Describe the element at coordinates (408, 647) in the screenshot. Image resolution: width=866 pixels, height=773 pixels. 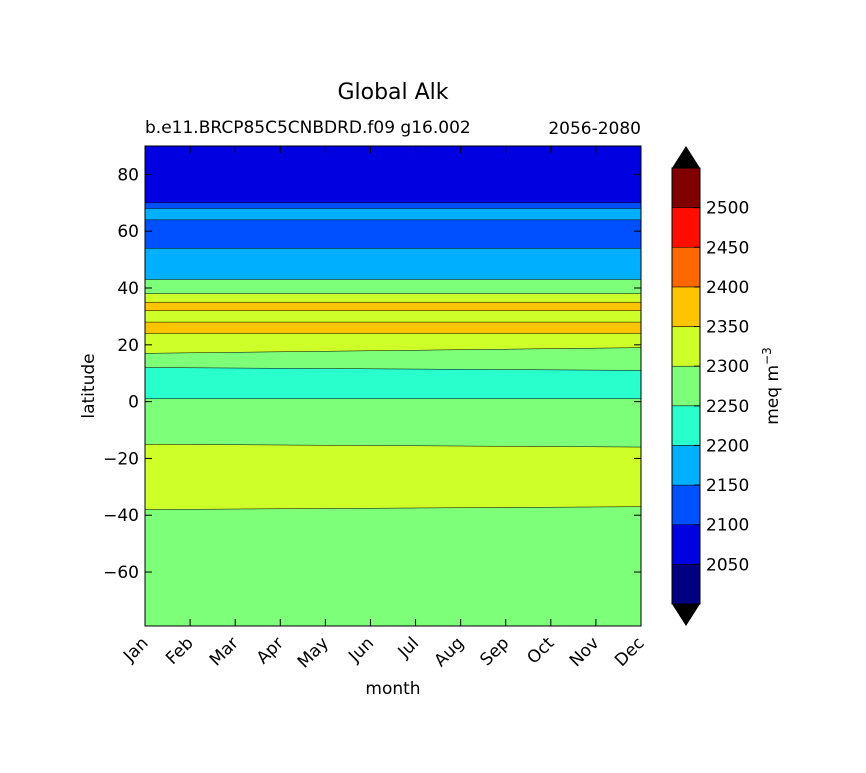
I see `x-tick-label: Jul` at that location.